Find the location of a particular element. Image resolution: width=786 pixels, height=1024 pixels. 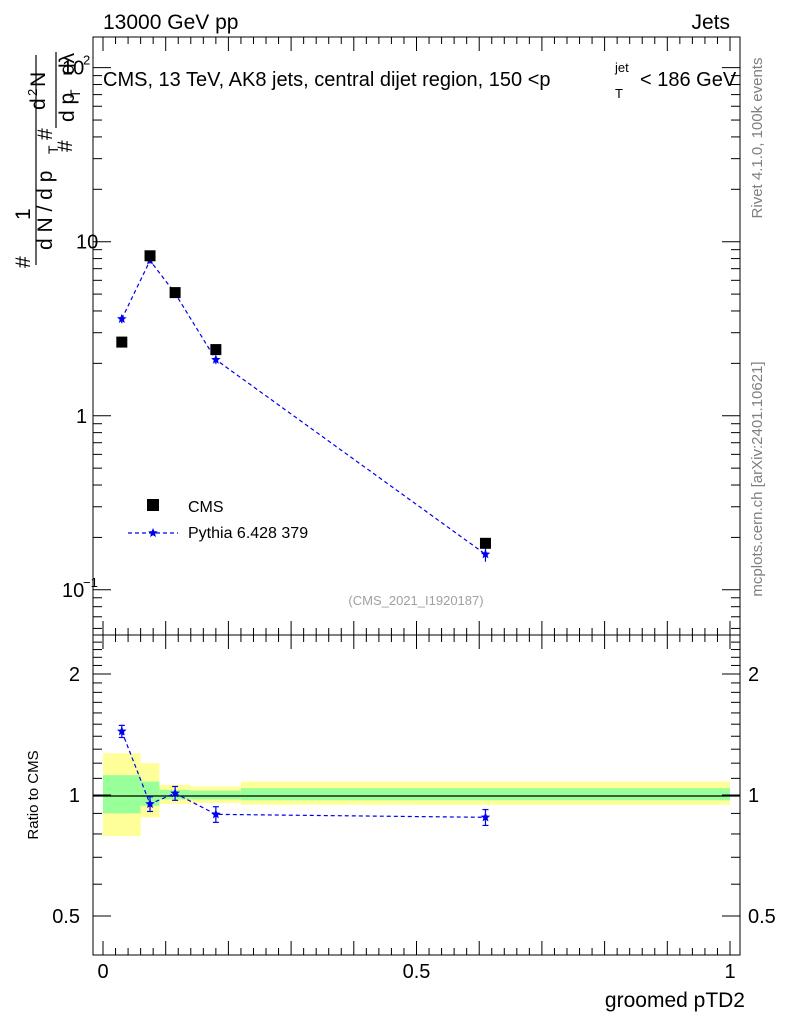

ratio-y-tick-label: 2 is located at coordinates (74, 675).